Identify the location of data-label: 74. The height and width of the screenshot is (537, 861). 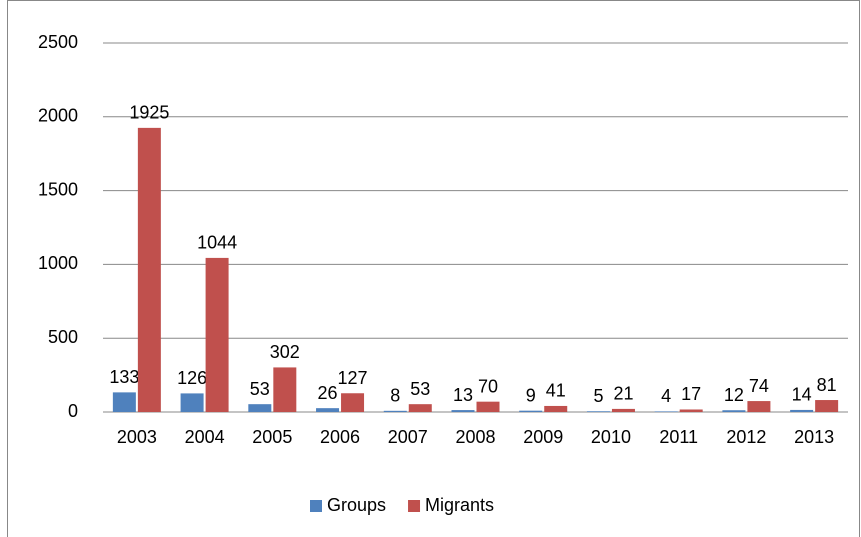
(759, 386).